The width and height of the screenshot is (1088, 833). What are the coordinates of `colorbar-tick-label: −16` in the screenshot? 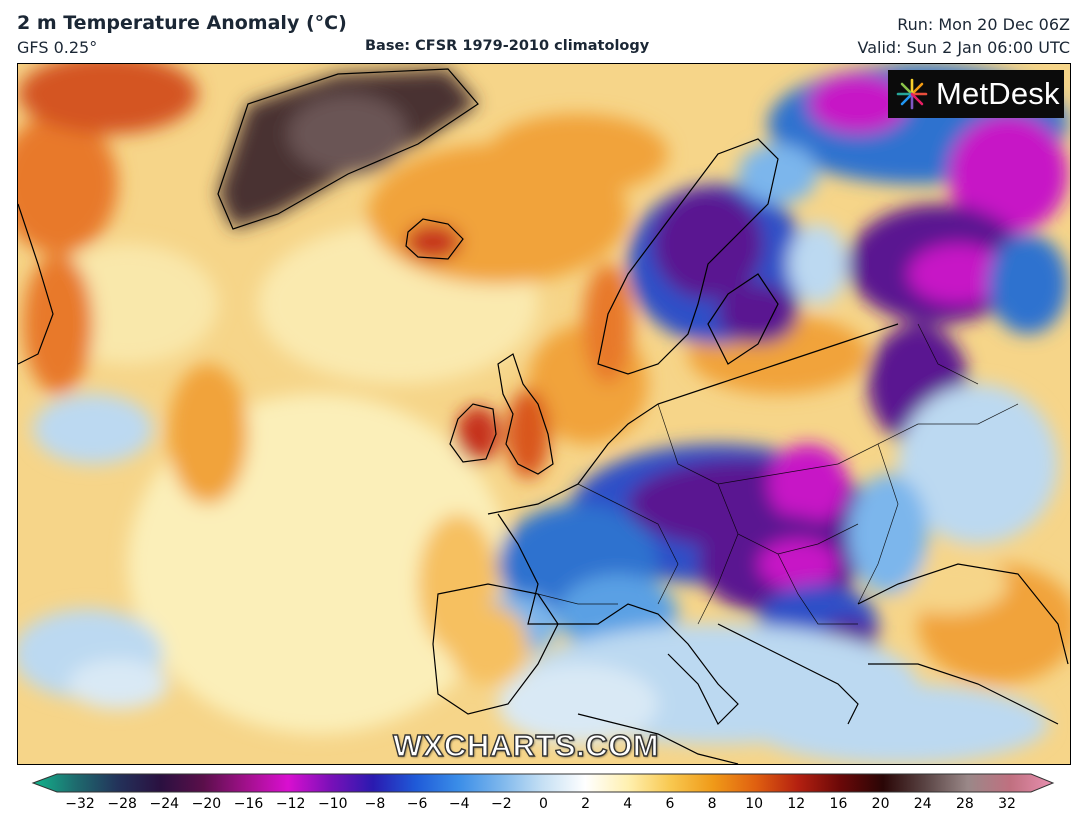 It's located at (248, 804).